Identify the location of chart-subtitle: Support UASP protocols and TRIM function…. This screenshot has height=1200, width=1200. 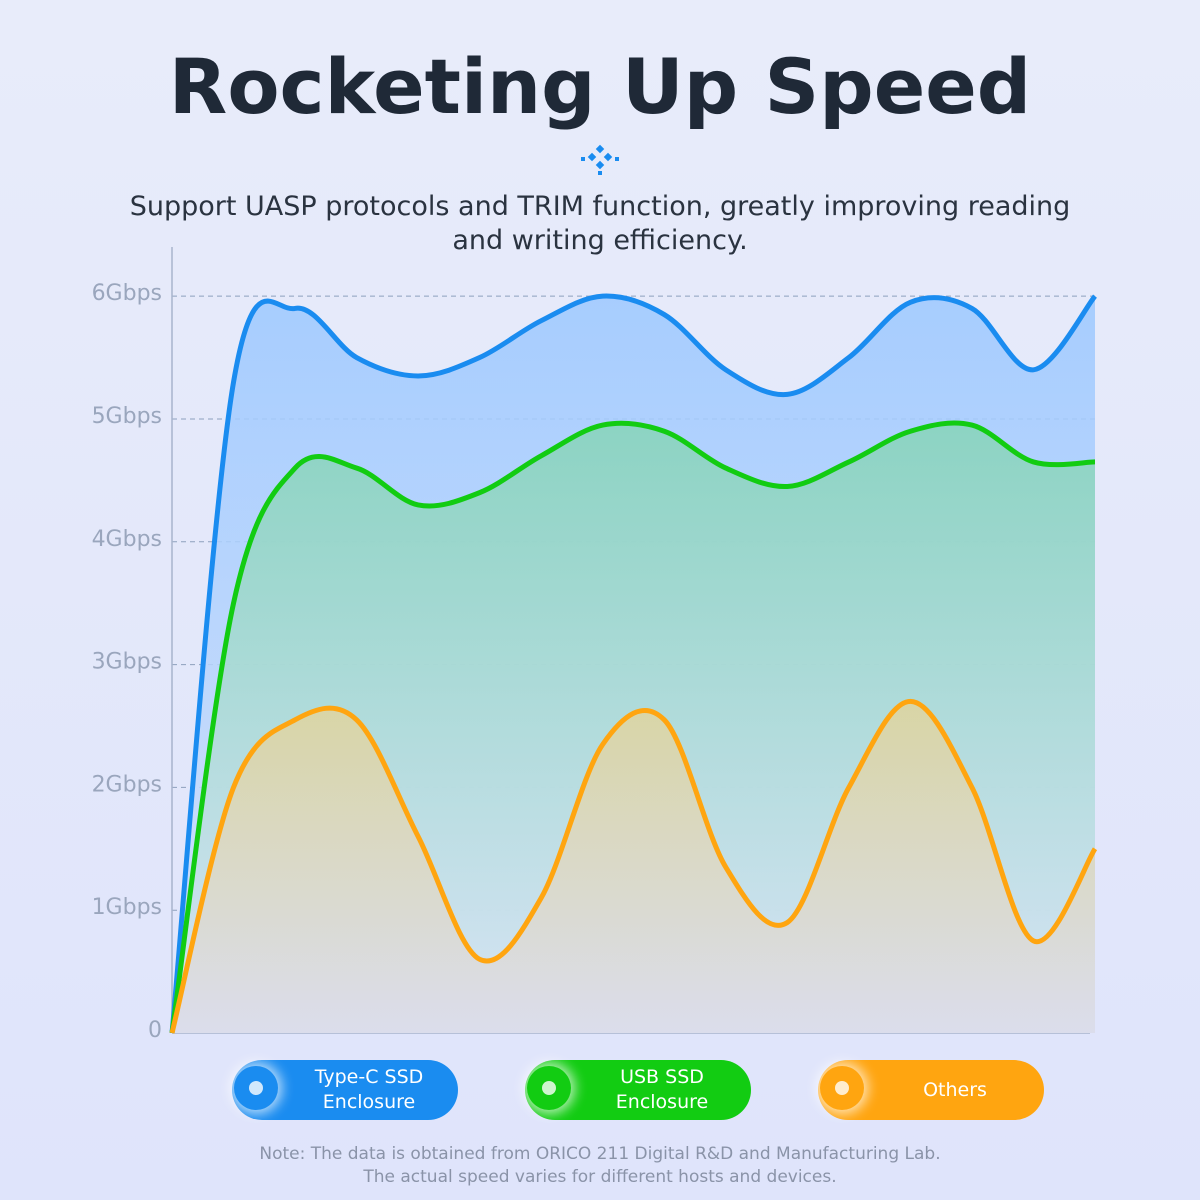
(600, 223).